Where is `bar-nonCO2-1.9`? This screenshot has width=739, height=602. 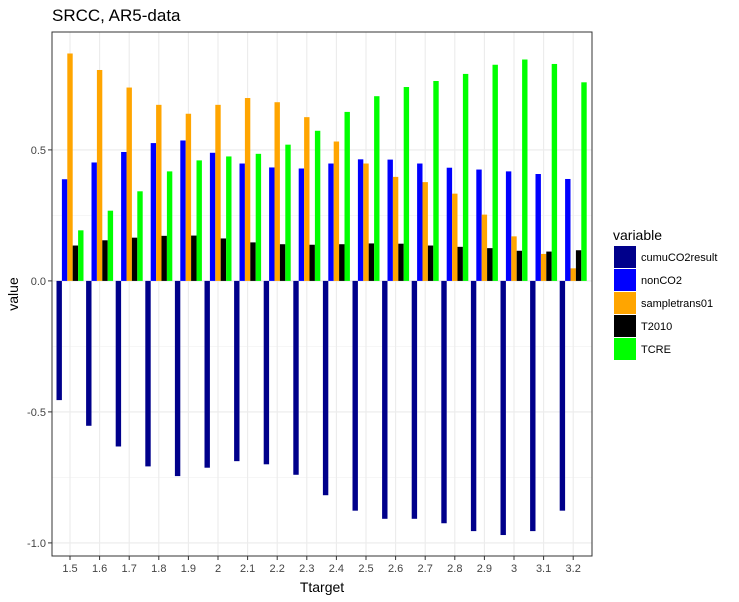
bar-nonCO2-1.9 is located at coordinates (183, 210).